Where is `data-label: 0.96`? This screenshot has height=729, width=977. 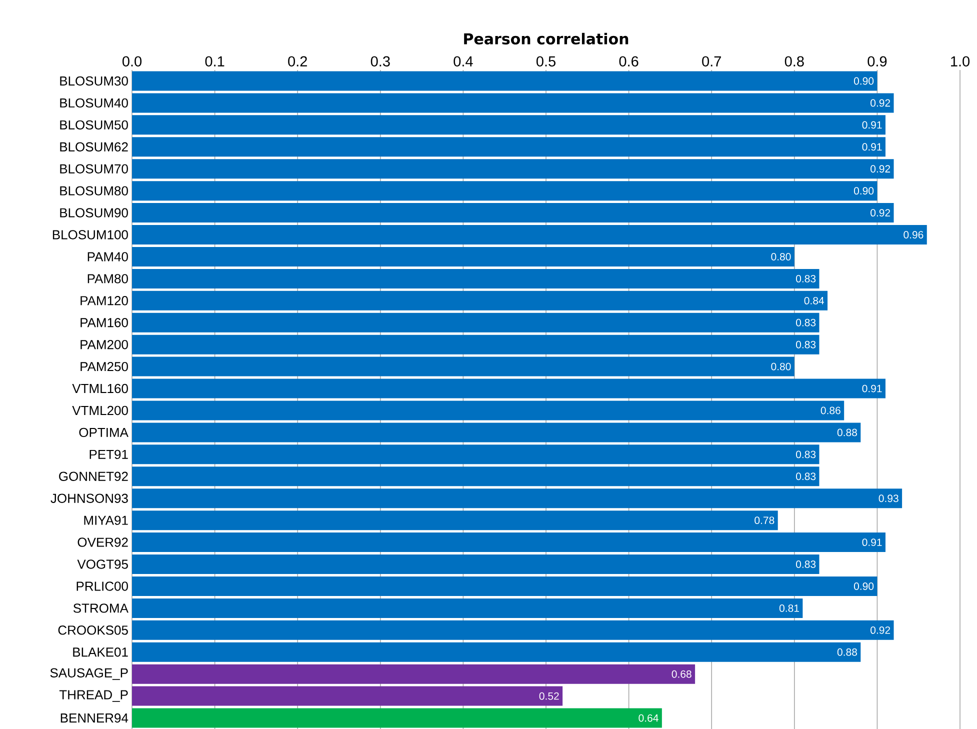
data-label: 0.96 is located at coordinates (914, 234).